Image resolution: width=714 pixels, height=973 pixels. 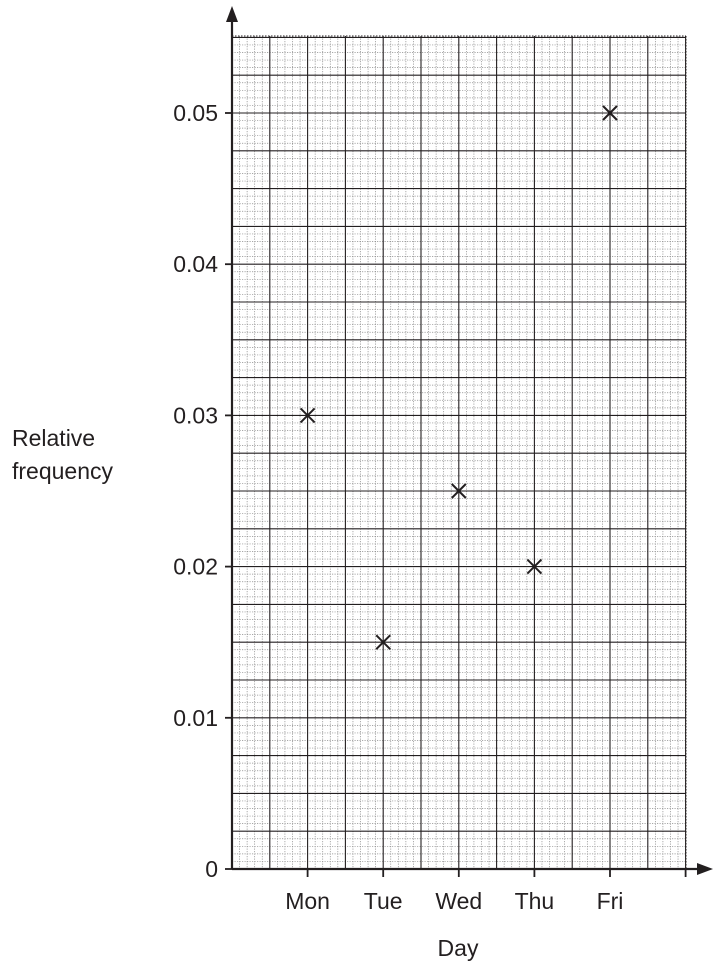 I want to click on x-axis-arrowhead, so click(x=705, y=869).